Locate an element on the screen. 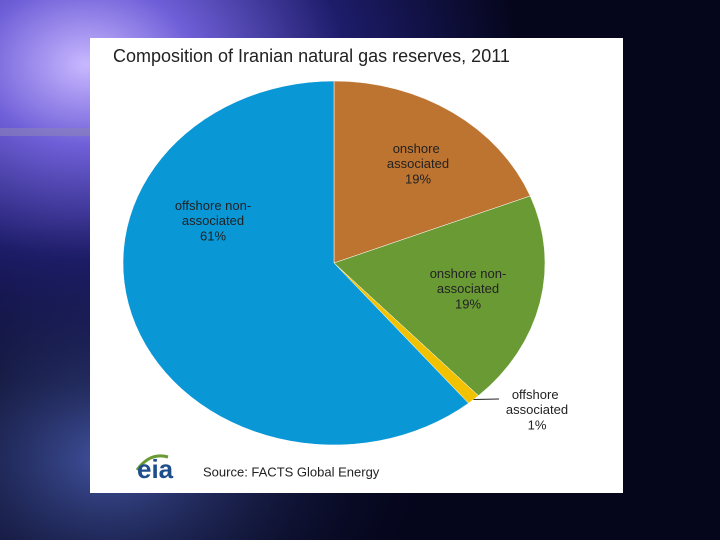 This screenshot has width=720, height=545. logo-swoosh is located at coordinates (152, 462).